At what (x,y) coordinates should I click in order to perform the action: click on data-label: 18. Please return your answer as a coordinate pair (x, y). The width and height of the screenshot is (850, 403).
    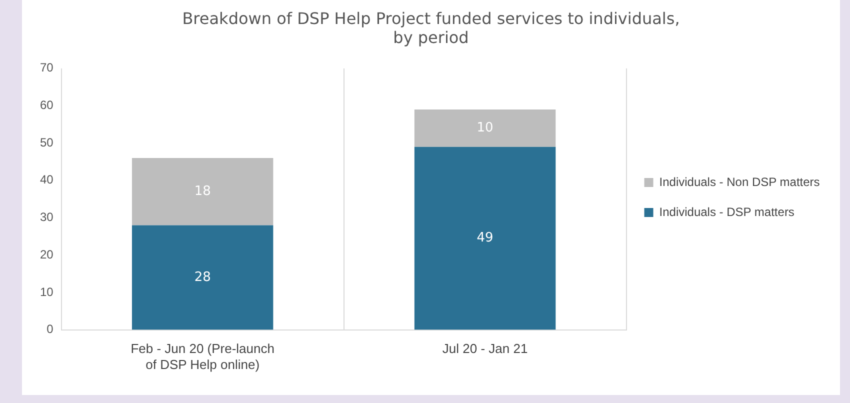
    Looking at the image, I should click on (202, 192).